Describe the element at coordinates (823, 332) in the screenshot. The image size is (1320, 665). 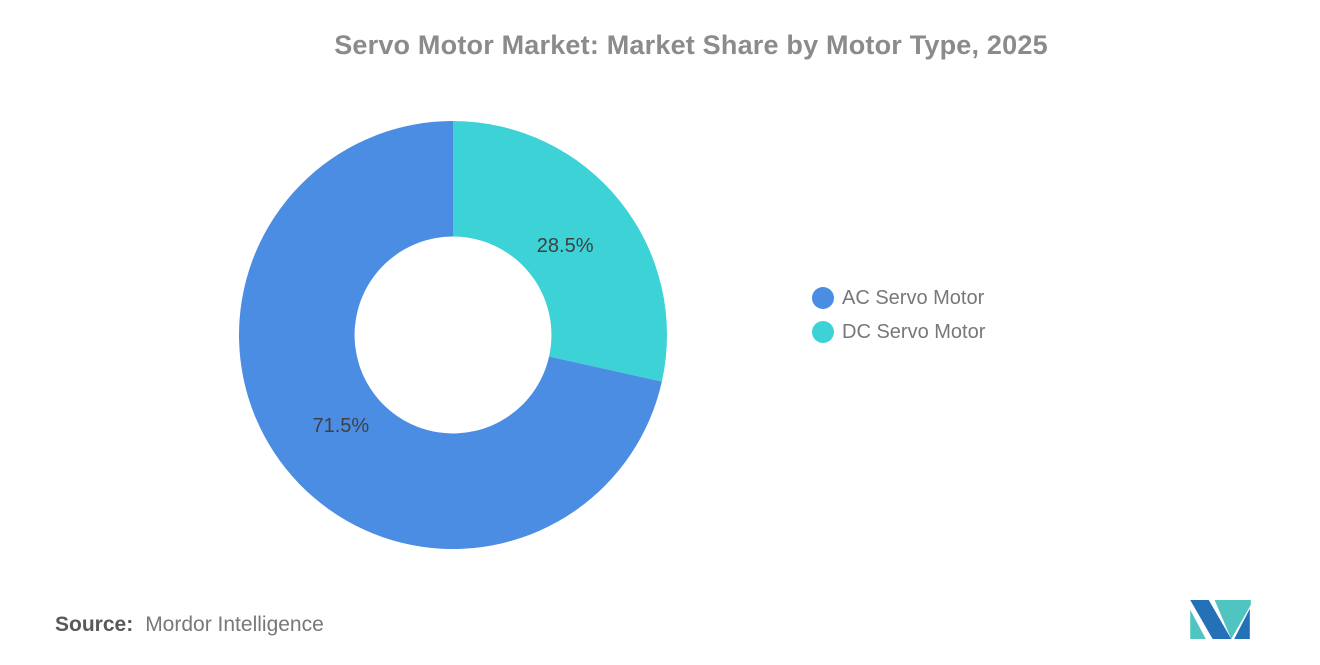
I see `legend-swatch-dc-icon` at that location.